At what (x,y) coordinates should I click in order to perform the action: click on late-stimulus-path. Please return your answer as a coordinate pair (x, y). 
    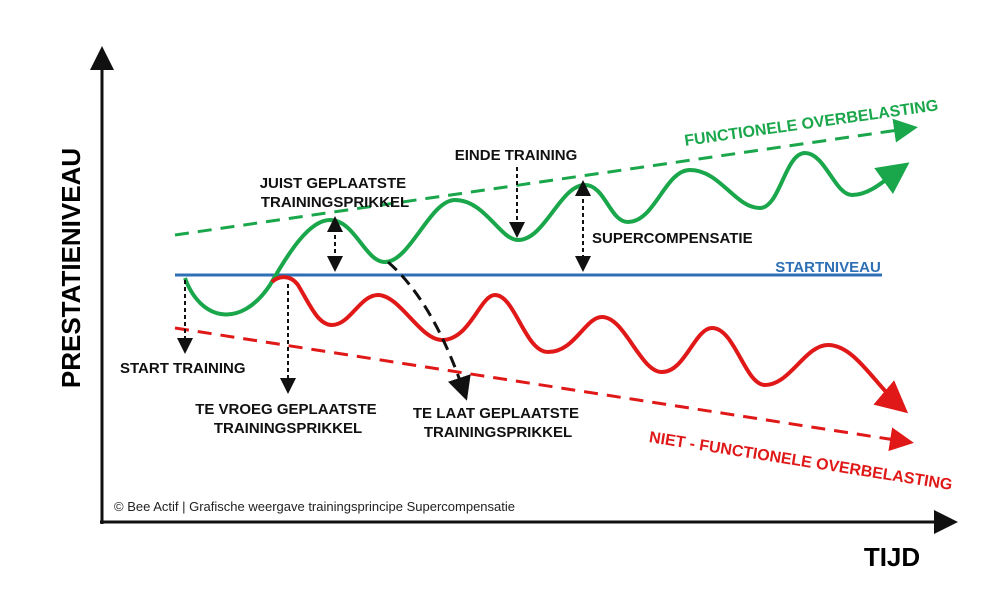
    Looking at the image, I should click on (429, 330).